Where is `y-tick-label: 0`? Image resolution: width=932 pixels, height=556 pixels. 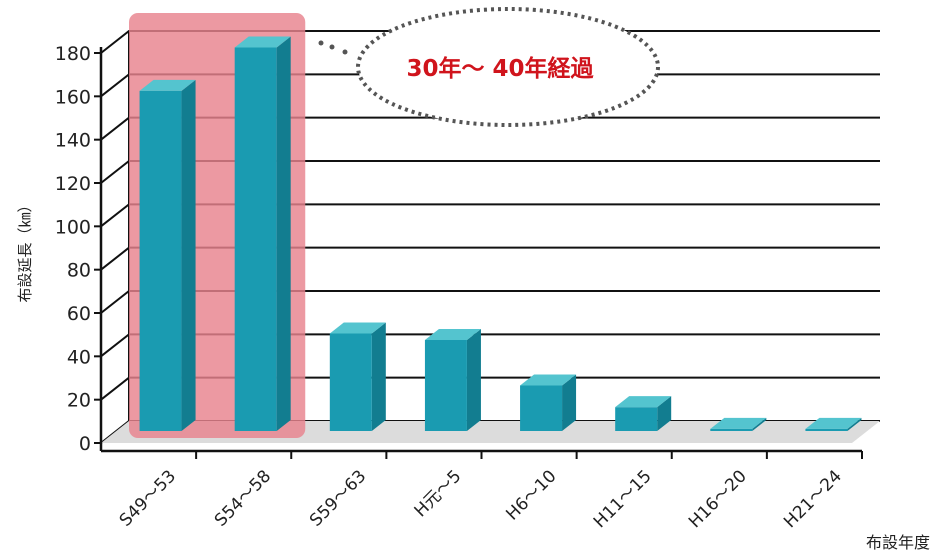
y-tick-label: 0 is located at coordinates (85, 444).